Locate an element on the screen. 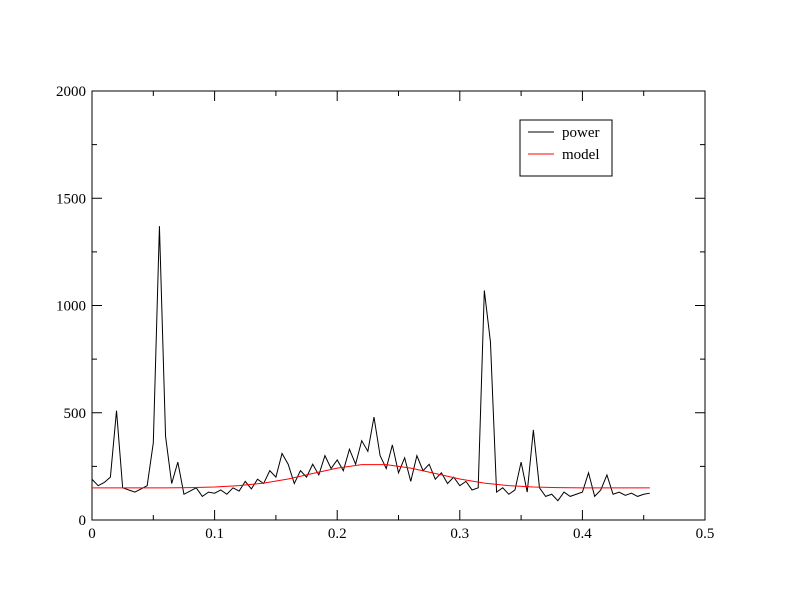 The height and width of the screenshot is (612, 792). x-tick-label: 0.1 is located at coordinates (214, 534).